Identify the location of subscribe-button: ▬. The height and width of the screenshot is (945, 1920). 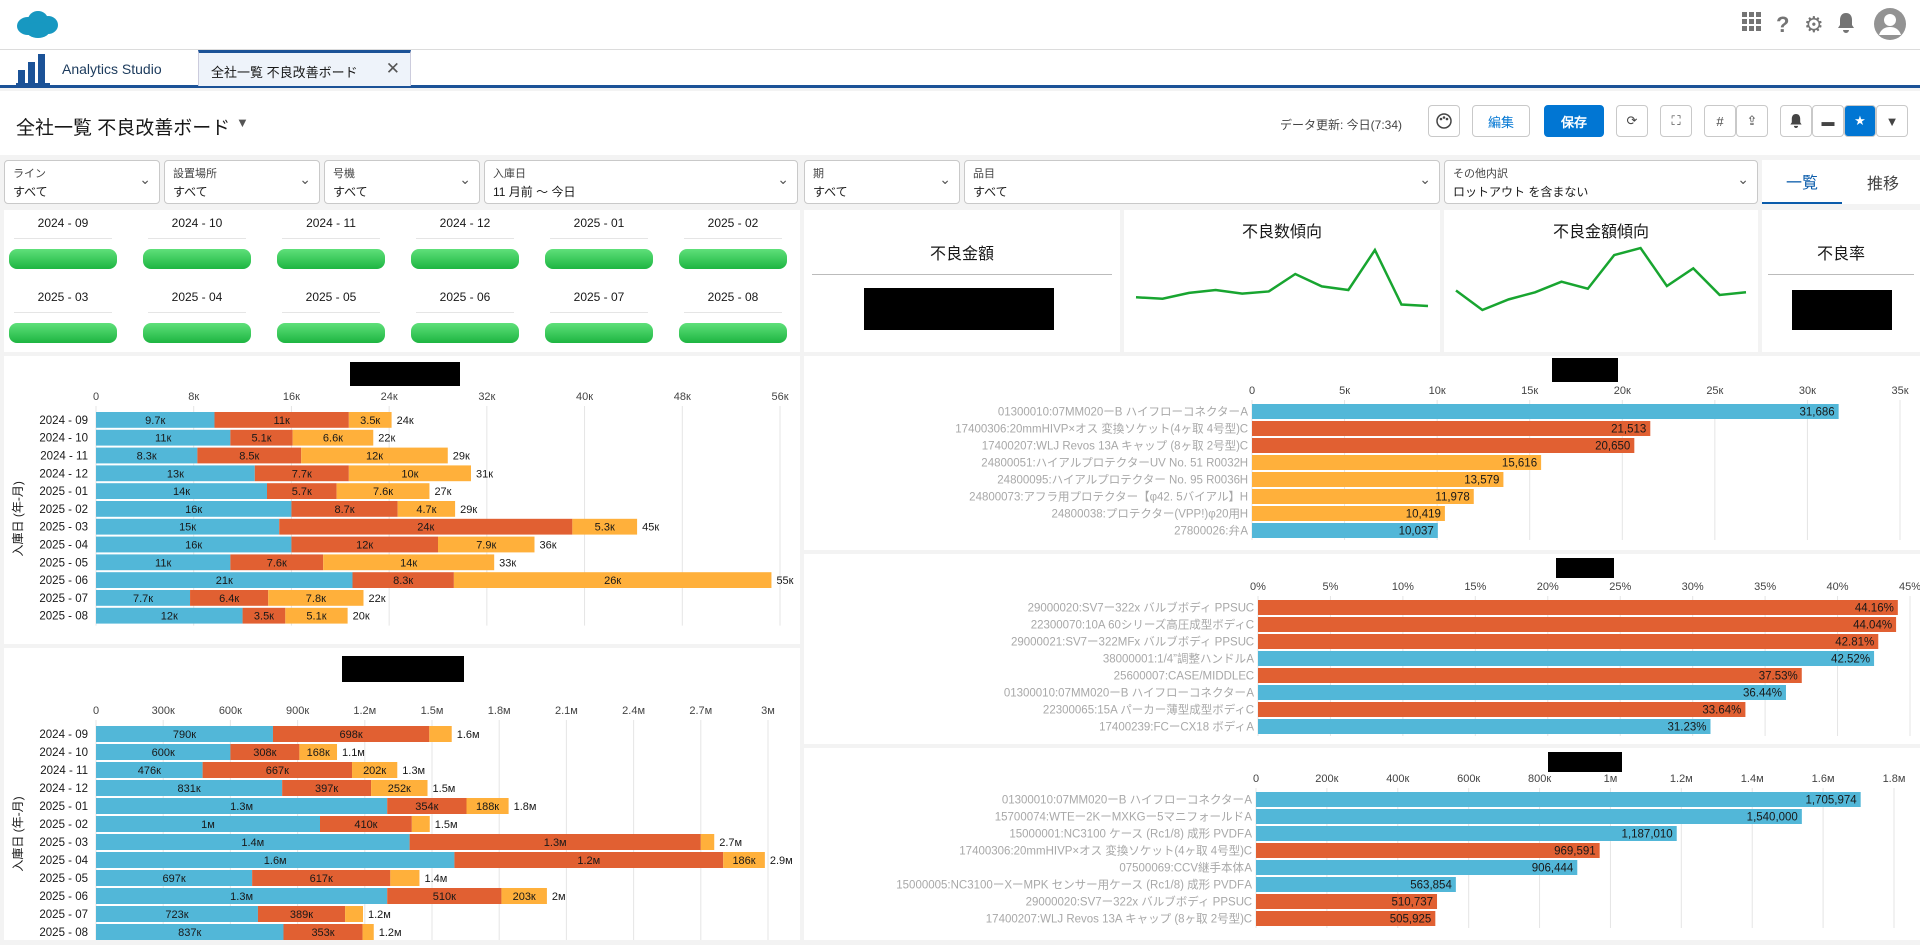
(1828, 121).